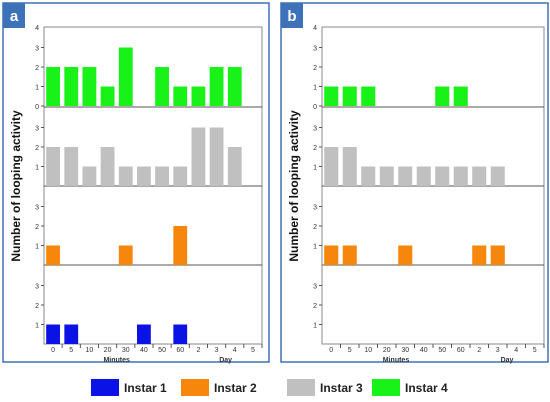 Image resolution: width=550 pixels, height=402 pixels. Describe the element at coordinates (269, 387) in the screenshot. I see `legend: Instar 1 Instar 2 Instar 3 Instar 4` at that location.